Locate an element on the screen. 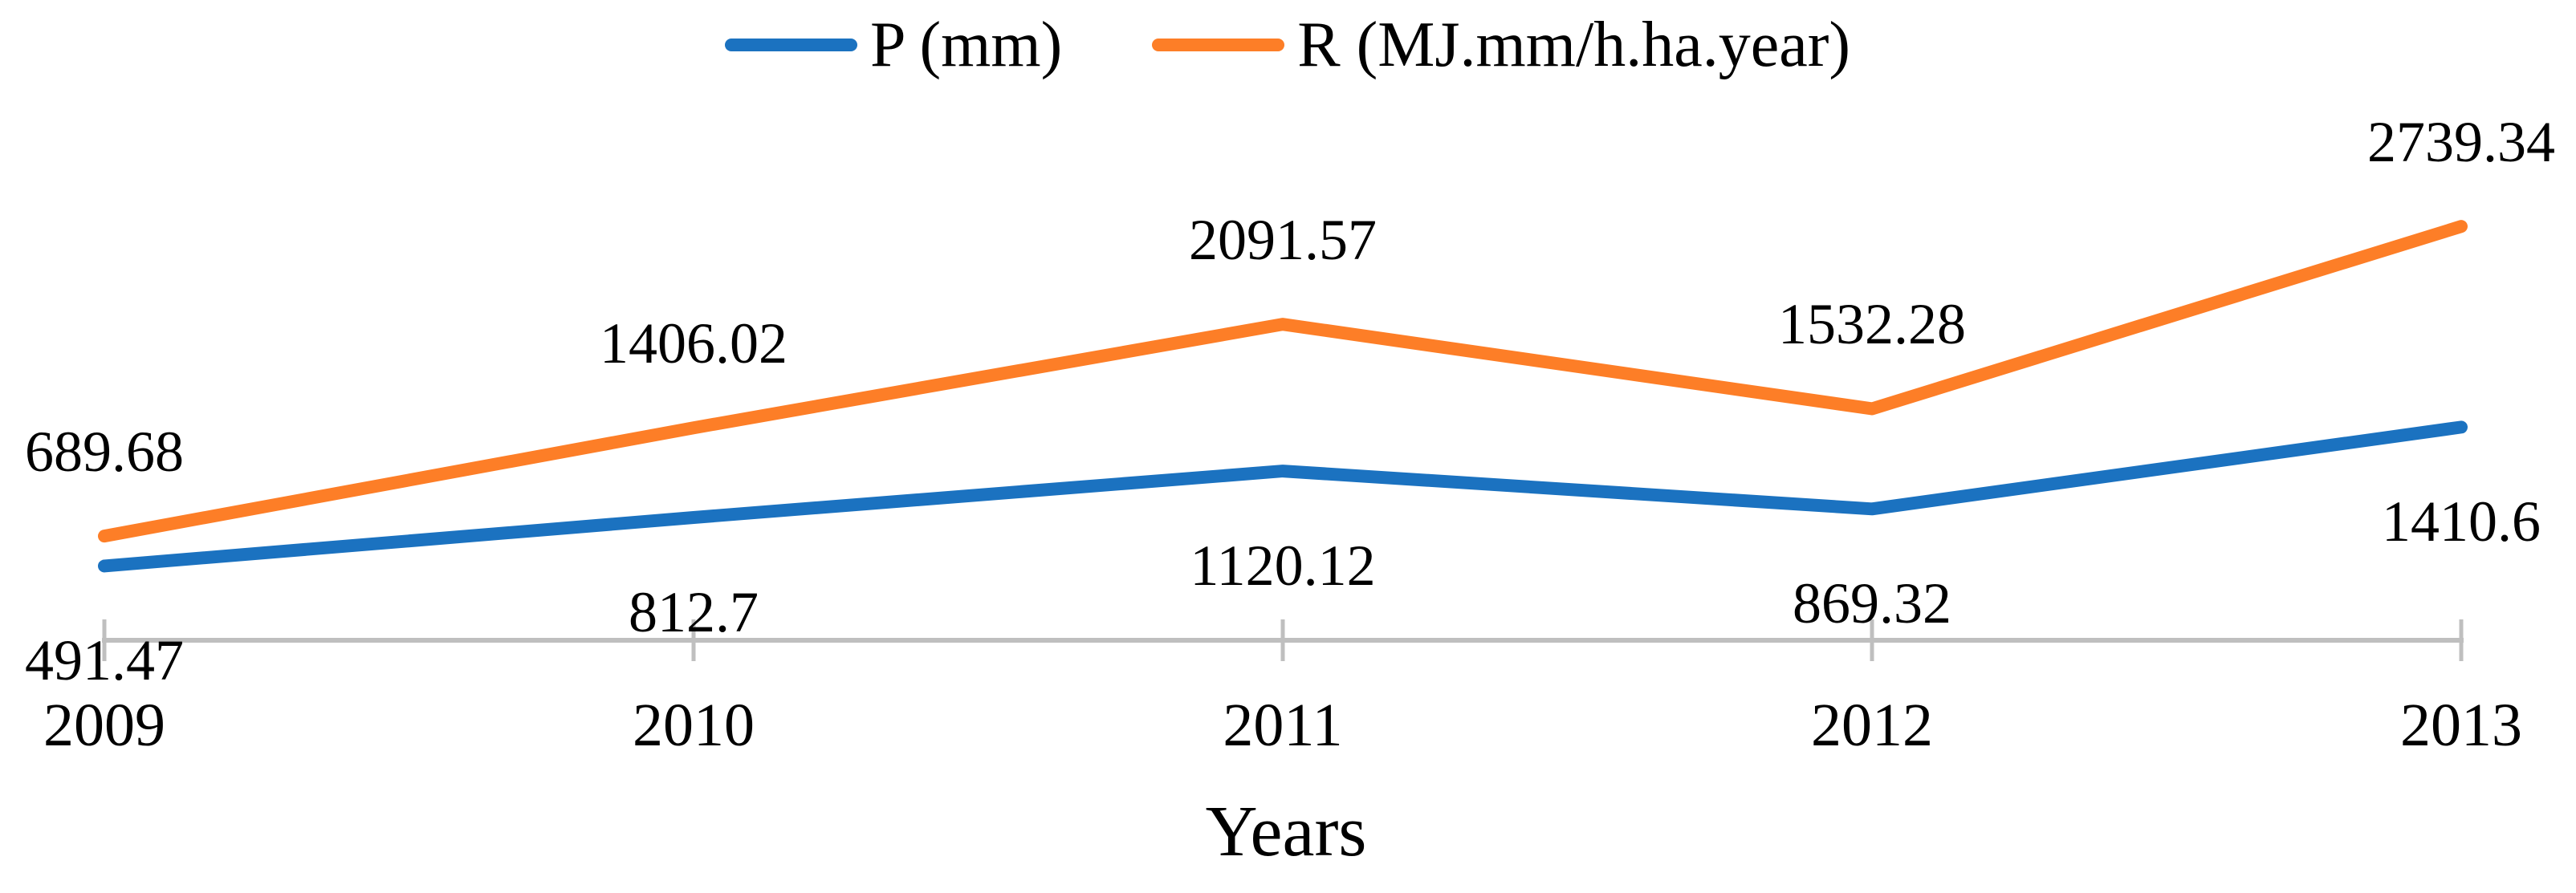  p-data-label-2011: 1120.12 is located at coordinates (1283, 566).